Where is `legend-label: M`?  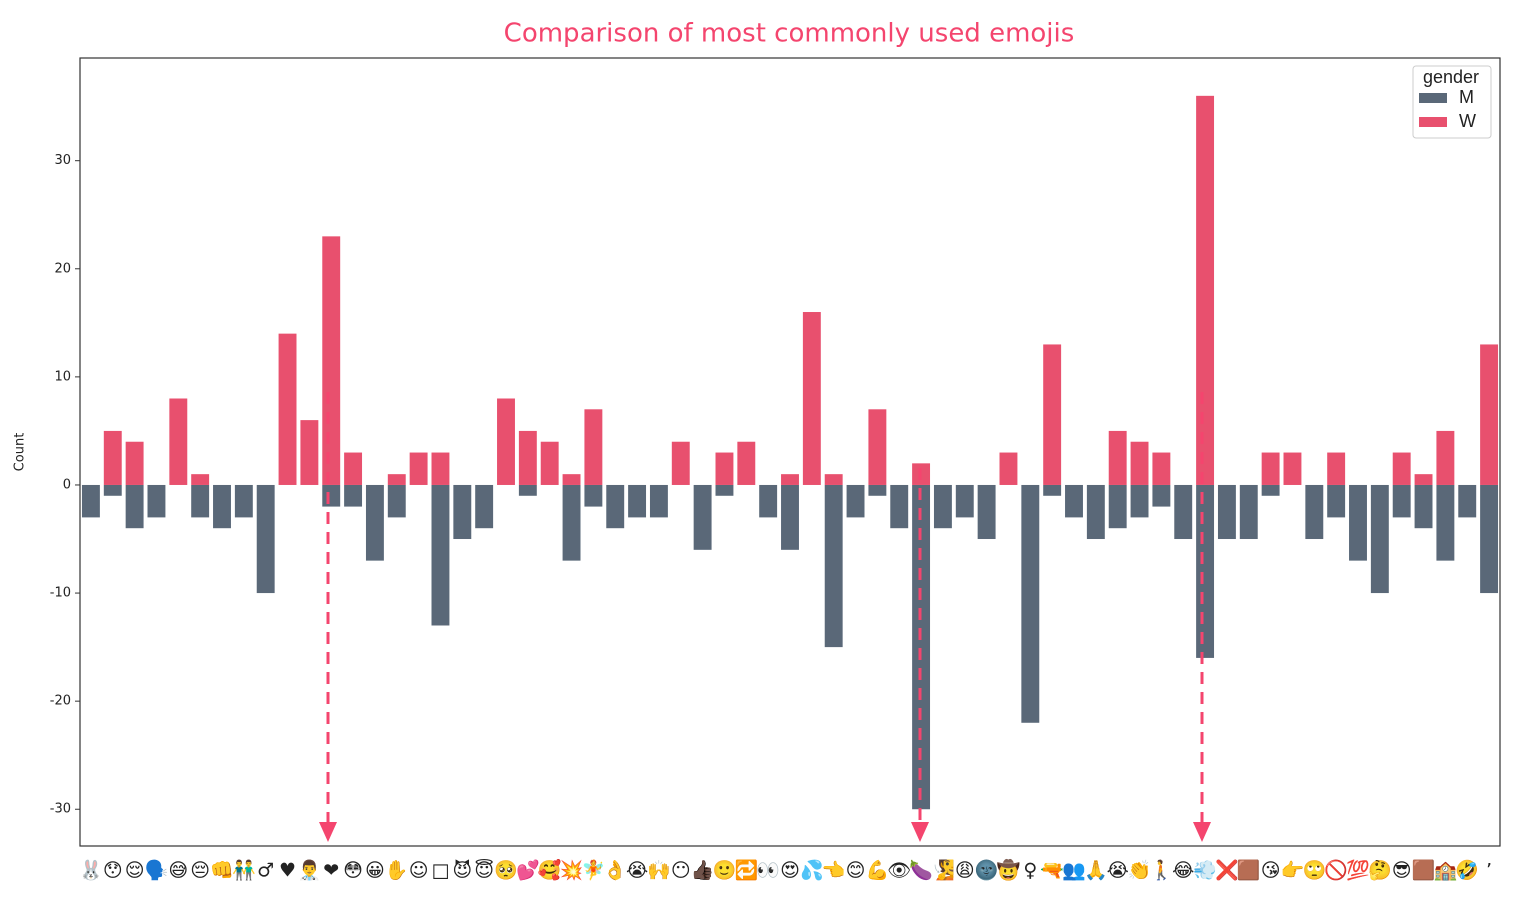
legend-label: M is located at coordinates (1466, 97).